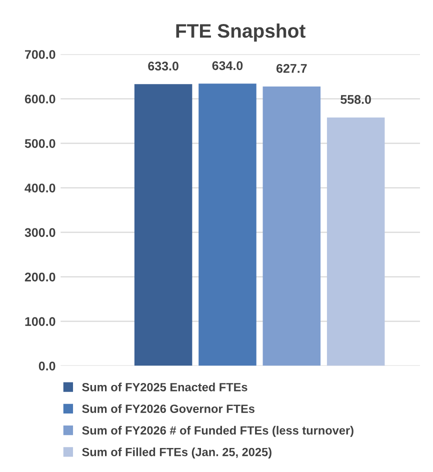  Describe the element at coordinates (40, 321) in the screenshot. I see `y-tick-label: 100.0` at that location.